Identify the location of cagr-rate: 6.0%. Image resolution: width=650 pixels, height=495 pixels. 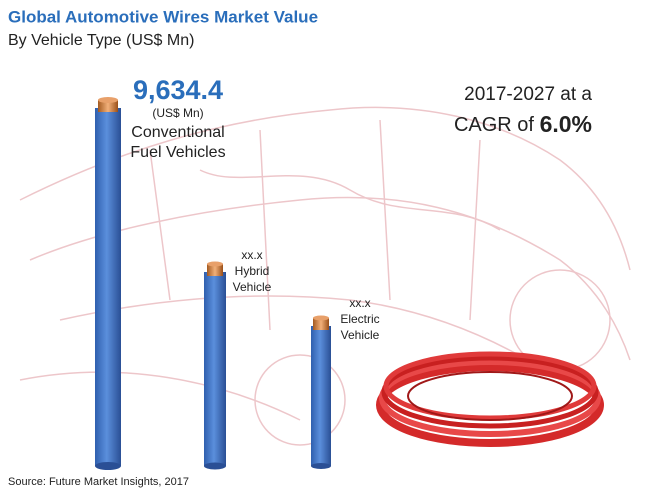
(566, 124).